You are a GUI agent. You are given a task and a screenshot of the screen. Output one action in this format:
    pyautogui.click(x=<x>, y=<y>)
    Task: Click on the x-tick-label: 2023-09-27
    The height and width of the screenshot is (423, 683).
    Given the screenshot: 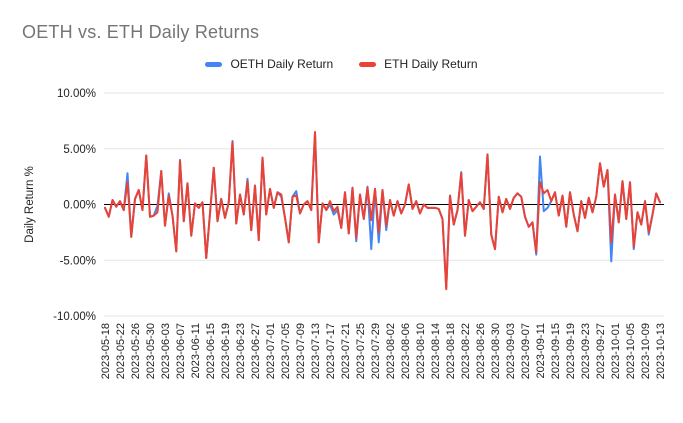 What is the action you would take?
    pyautogui.click(x=601, y=351)
    